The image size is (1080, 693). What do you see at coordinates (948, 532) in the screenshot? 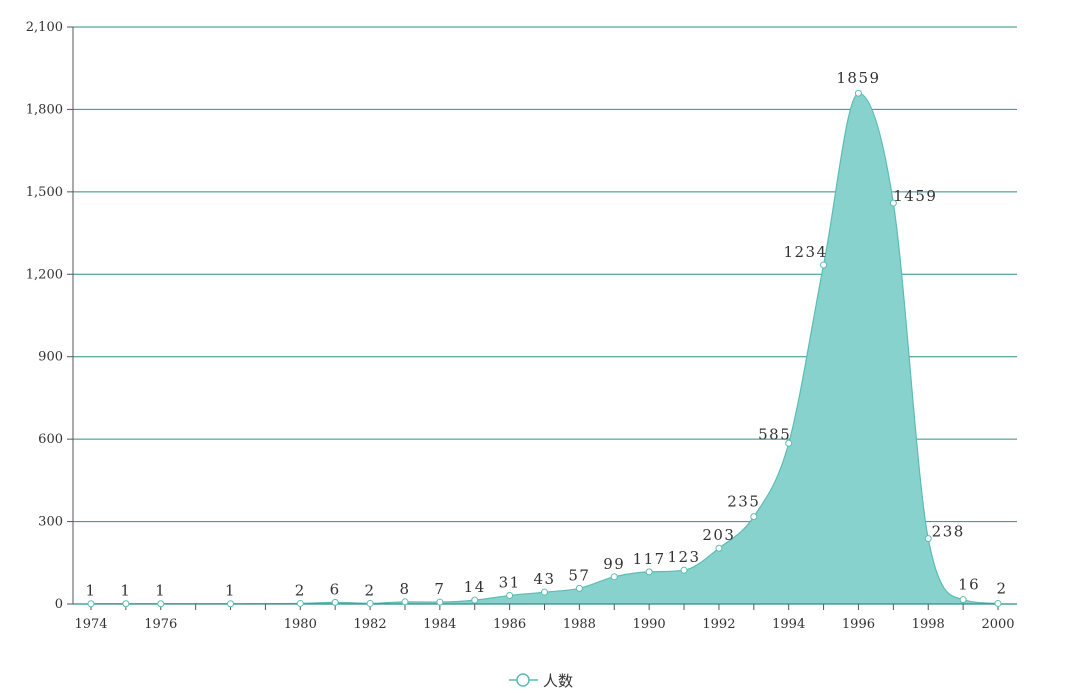
I see `data-label: 238` at bounding box center [948, 532].